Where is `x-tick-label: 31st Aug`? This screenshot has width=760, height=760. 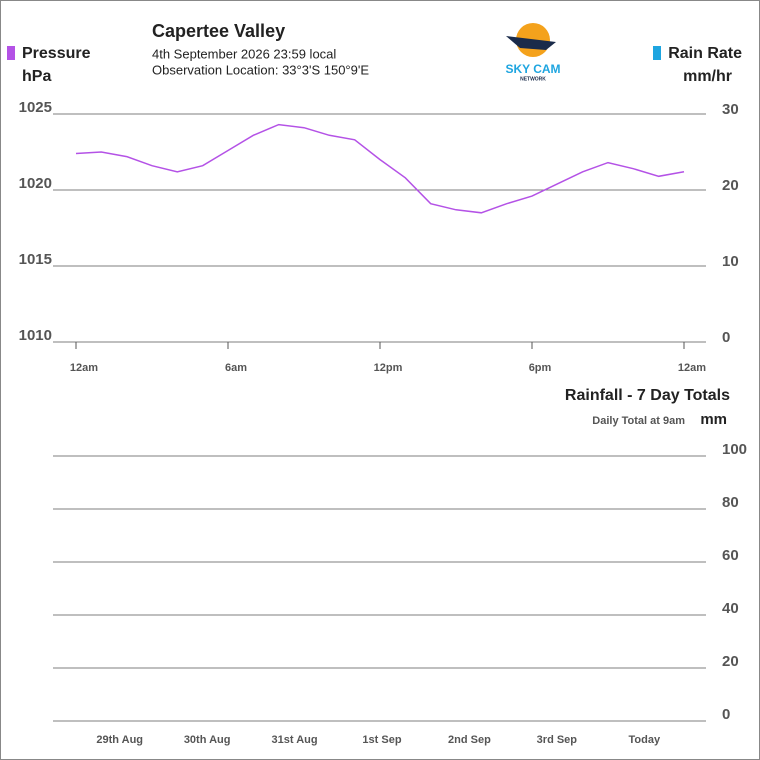
x-tick-label: 31st Aug is located at coordinates (295, 740).